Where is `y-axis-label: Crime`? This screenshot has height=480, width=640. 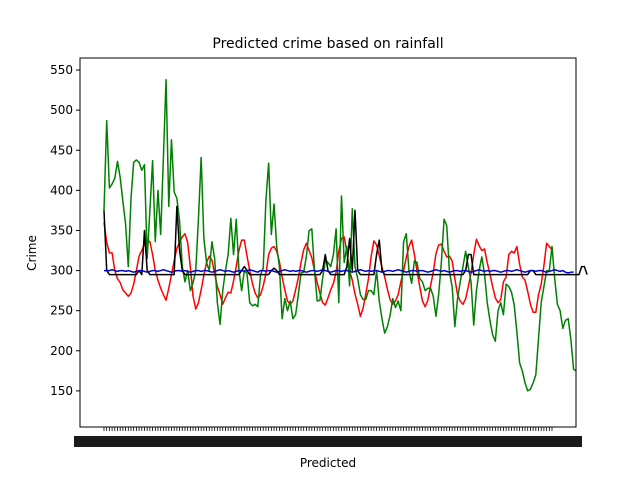
y-axis-label: Crime is located at coordinates (32, 253).